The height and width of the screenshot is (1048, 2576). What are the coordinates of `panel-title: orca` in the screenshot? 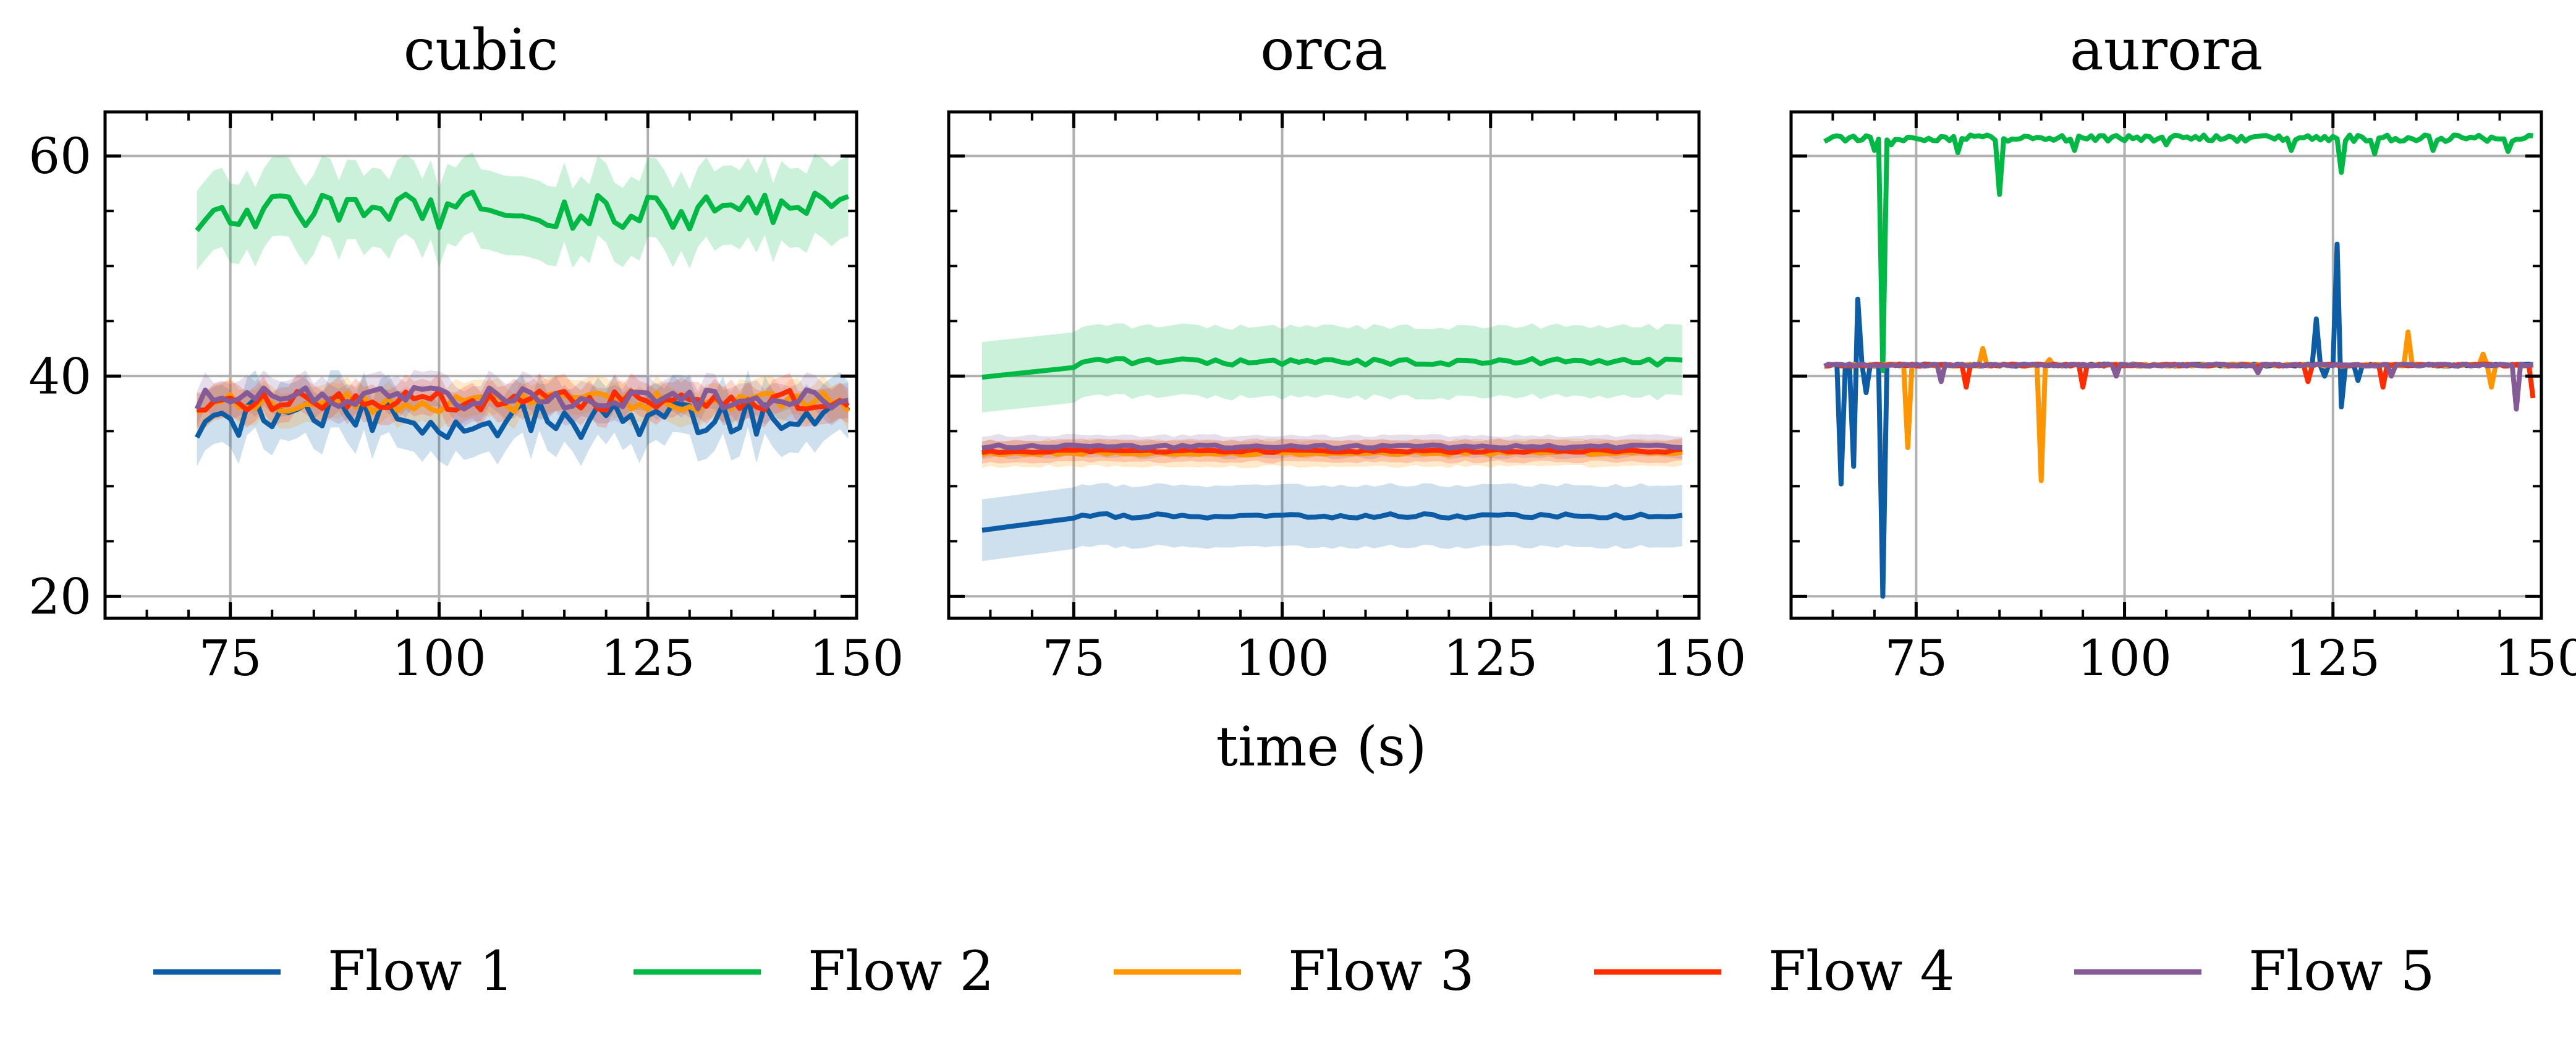 It's located at (1324, 50).